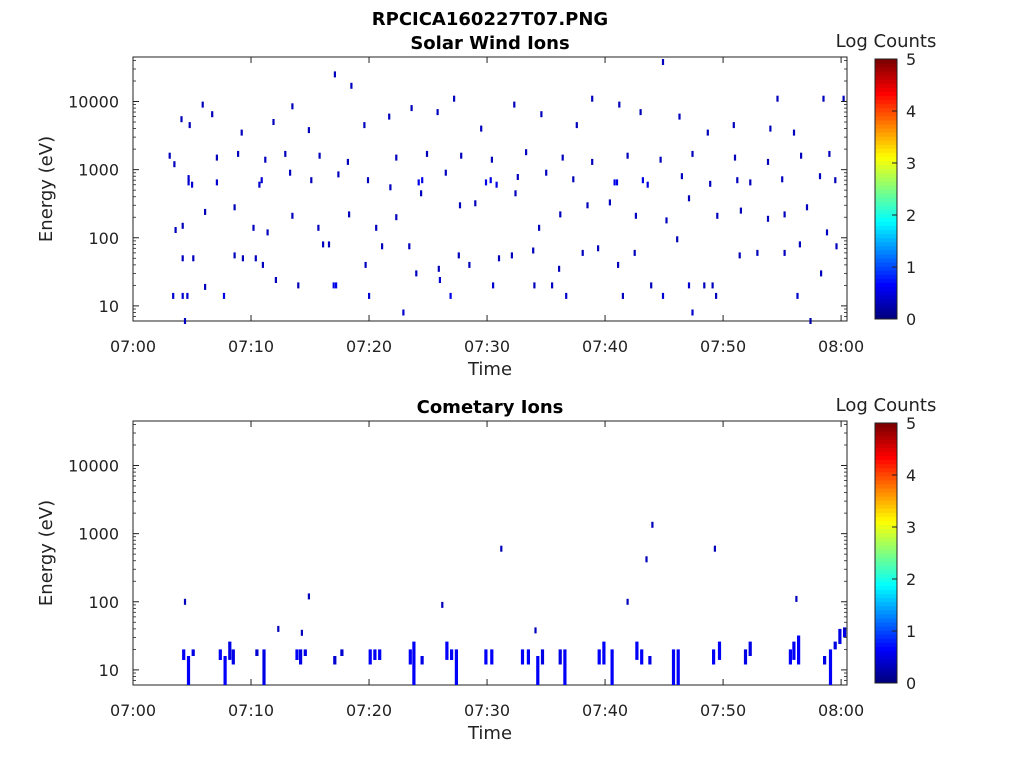 This screenshot has height=768, width=1024. Describe the element at coordinates (911, 215) in the screenshot. I see `colorbar-tick-label: 2` at that location.